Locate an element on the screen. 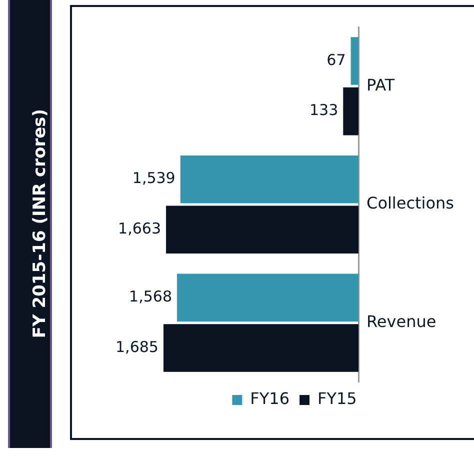 This screenshot has height=460, width=474. legend-label: FY15 is located at coordinates (337, 398).